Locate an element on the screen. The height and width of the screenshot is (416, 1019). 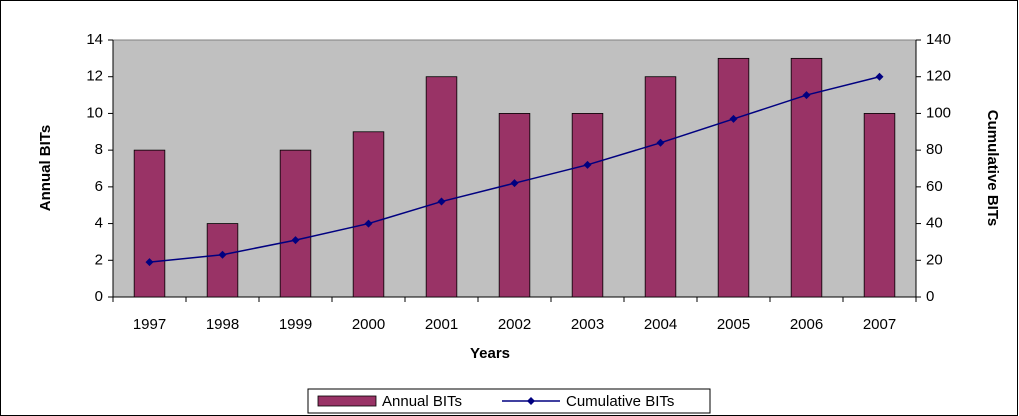
legend-marker is located at coordinates (531, 401).